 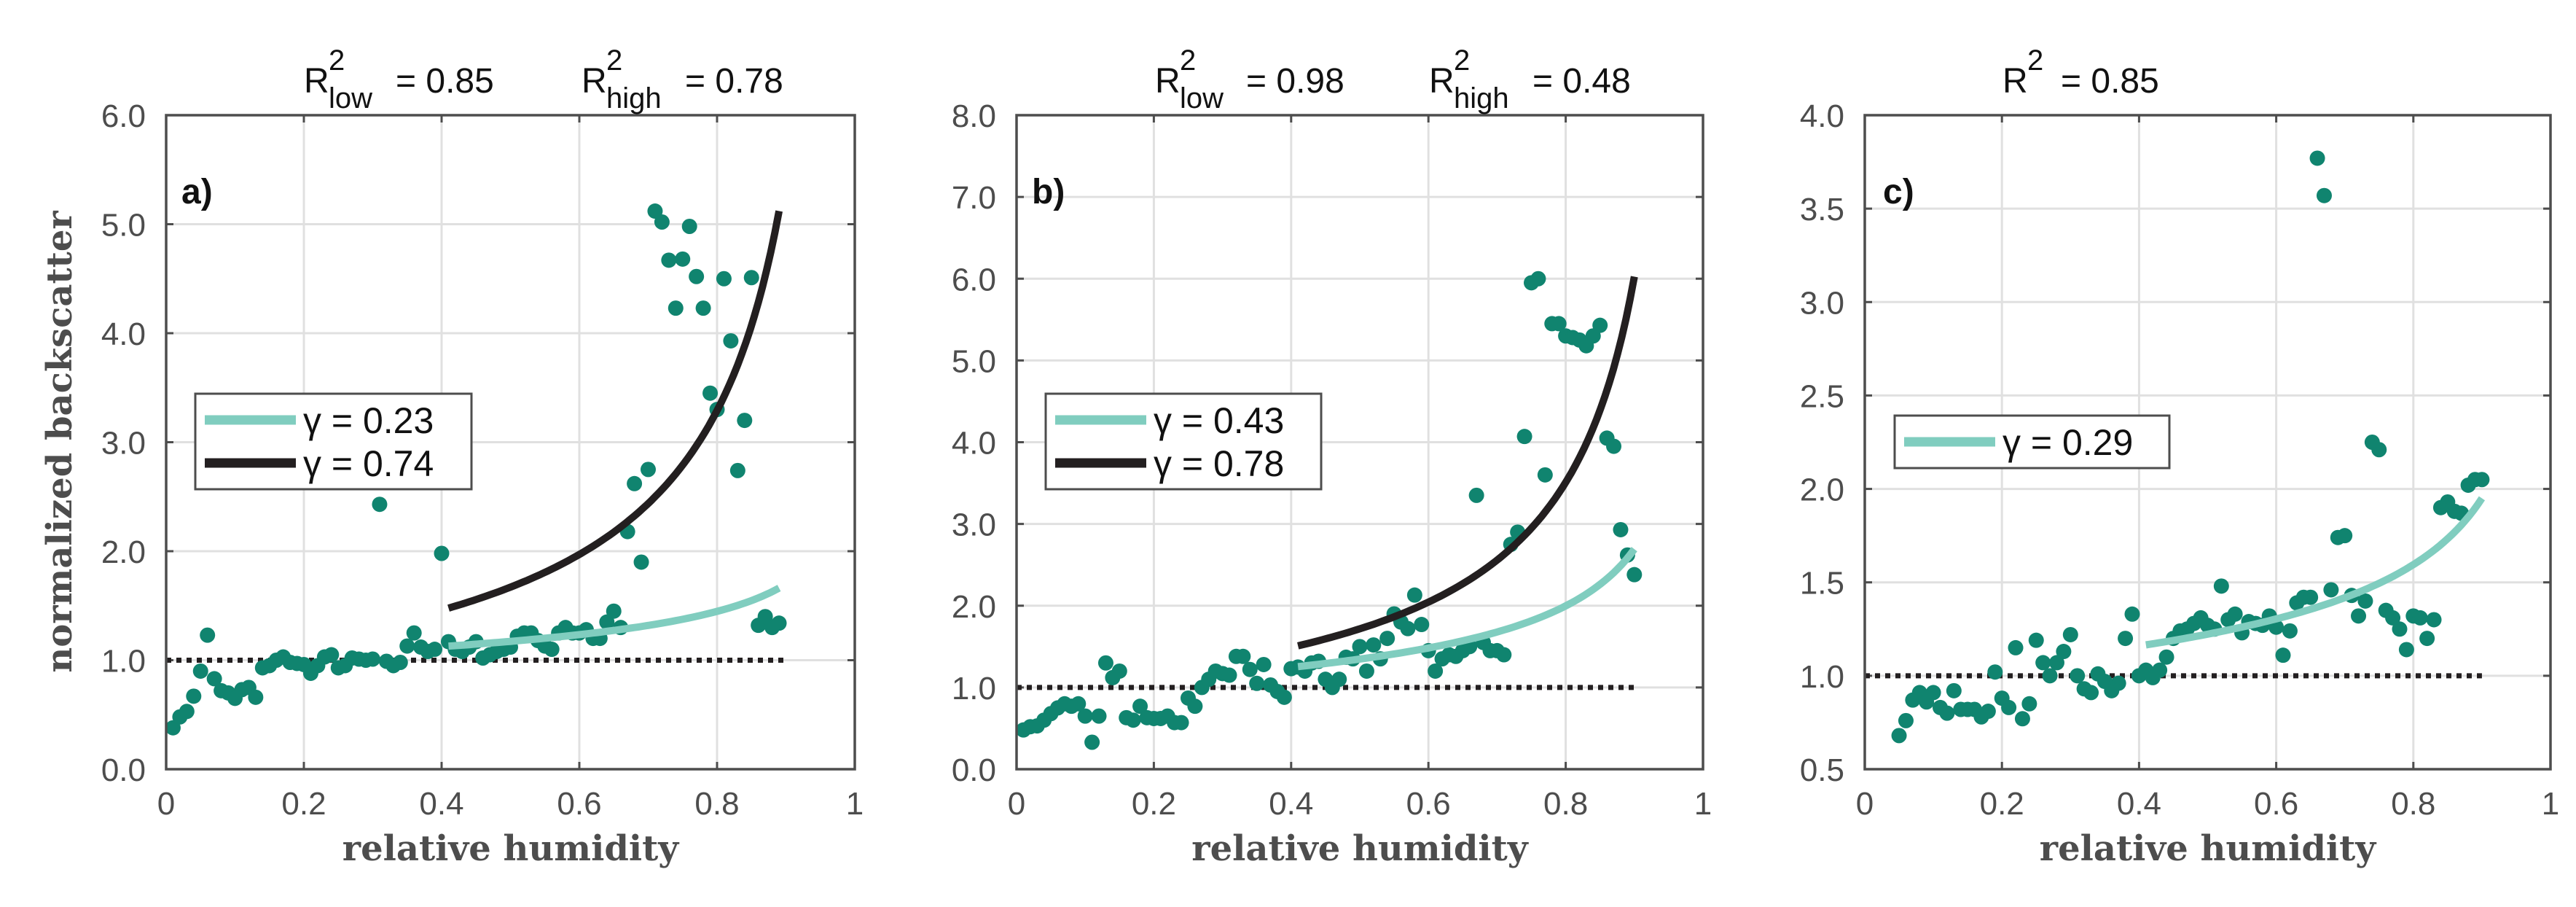 I want to click on legend-label: γ = 0.29, so click(x=2068, y=442).